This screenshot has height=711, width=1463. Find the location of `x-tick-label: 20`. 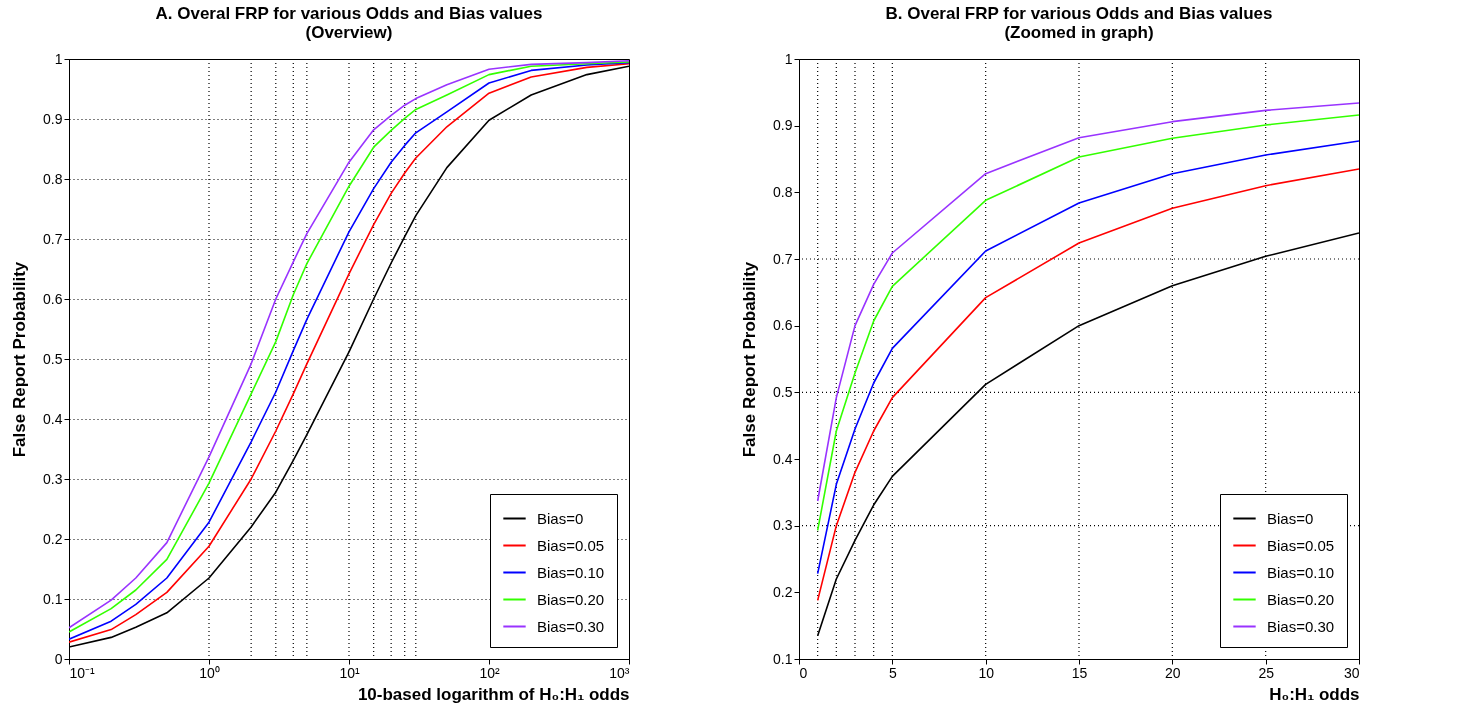

x-tick-label: 20 is located at coordinates (1173, 672).